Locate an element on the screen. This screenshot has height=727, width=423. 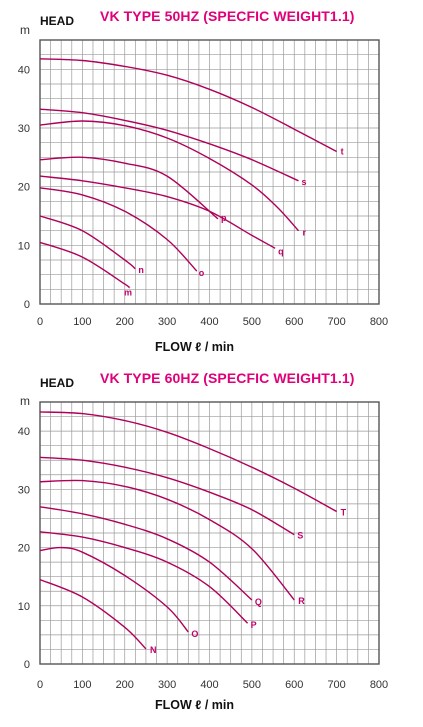
curve-o is located at coordinates (118, 229).